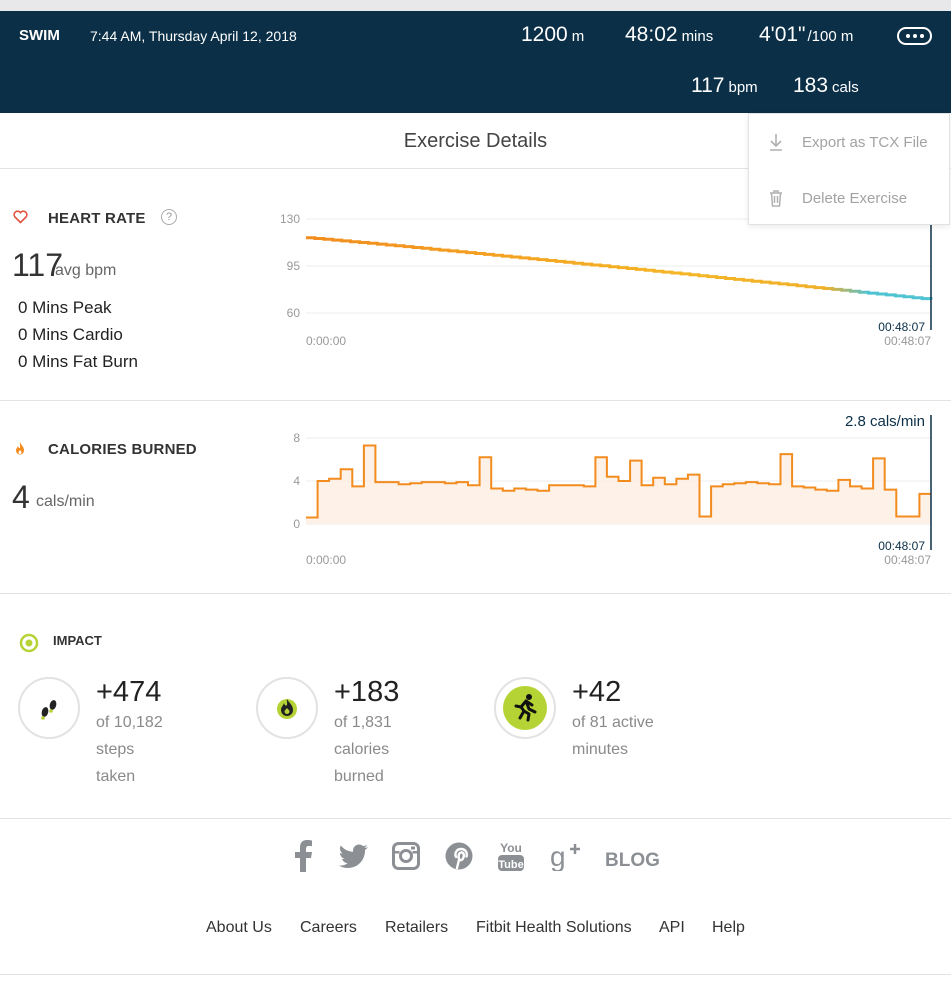  What do you see at coordinates (296, 438) in the screenshot?
I see `y-tick-label: 8` at bounding box center [296, 438].